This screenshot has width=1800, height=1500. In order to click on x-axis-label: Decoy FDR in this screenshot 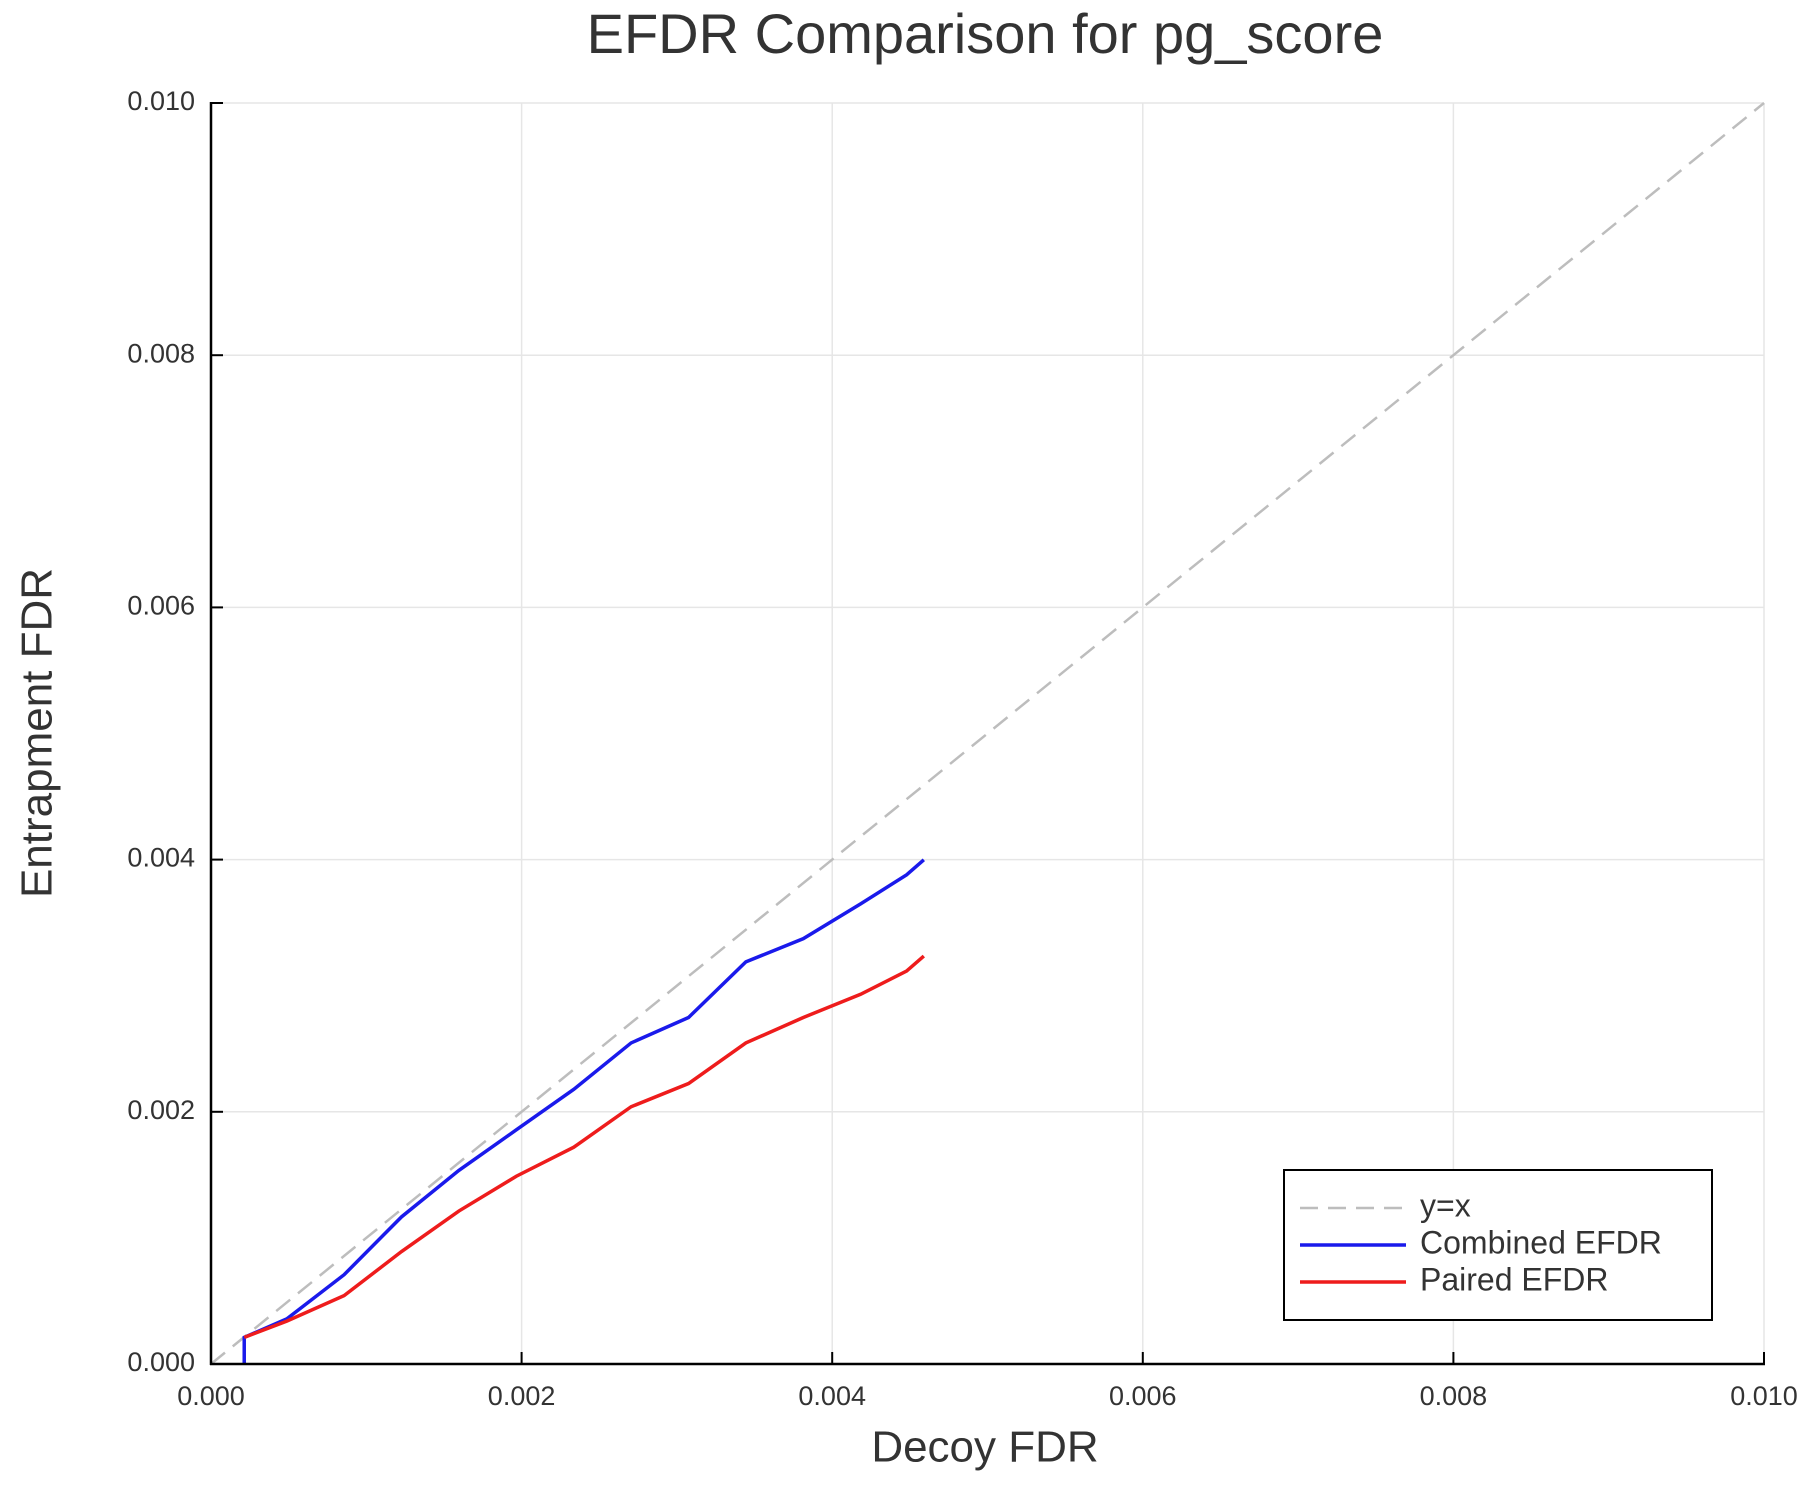, I will do `click(984, 1447)`.